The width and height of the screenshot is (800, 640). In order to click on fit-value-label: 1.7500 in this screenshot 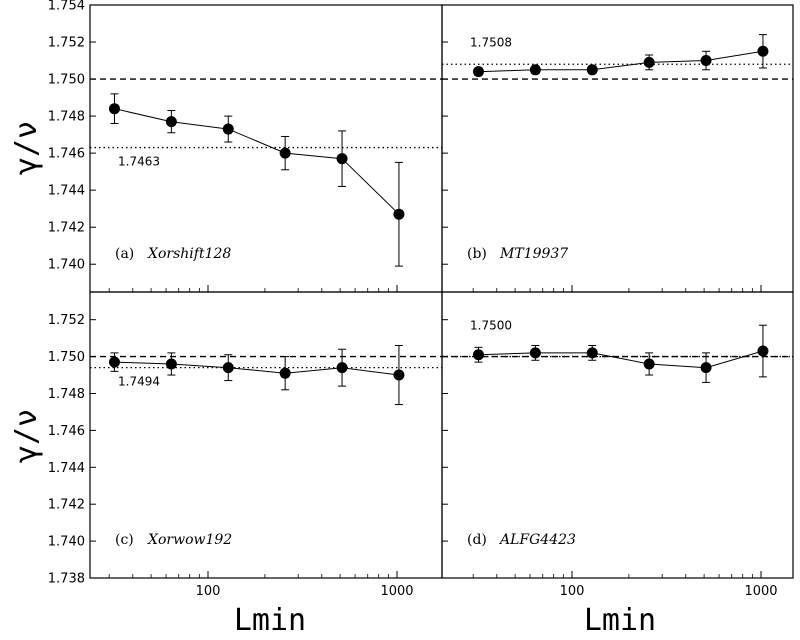, I will do `click(491, 326)`.